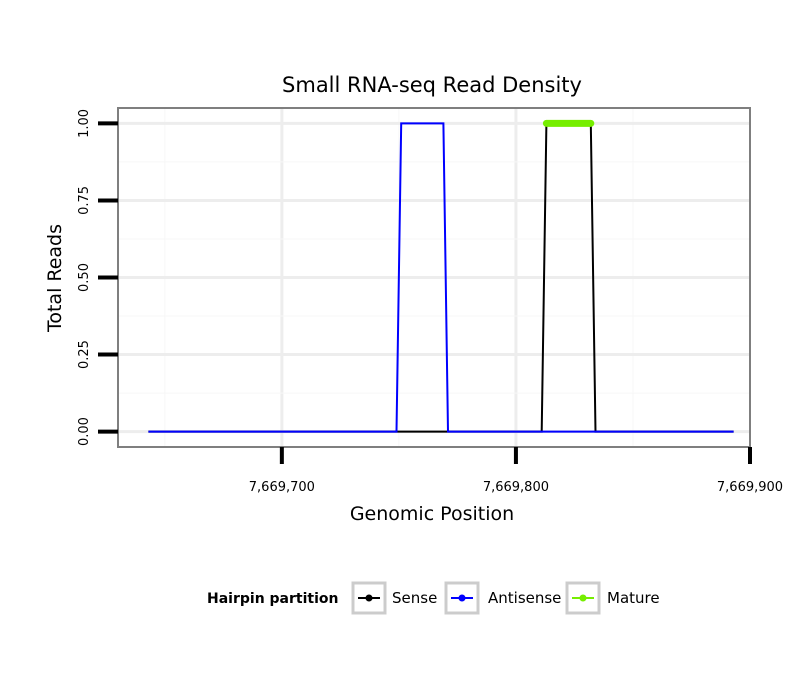  I want to click on legend: Hairpin partition Sense Antisense Mature, so click(433, 598).